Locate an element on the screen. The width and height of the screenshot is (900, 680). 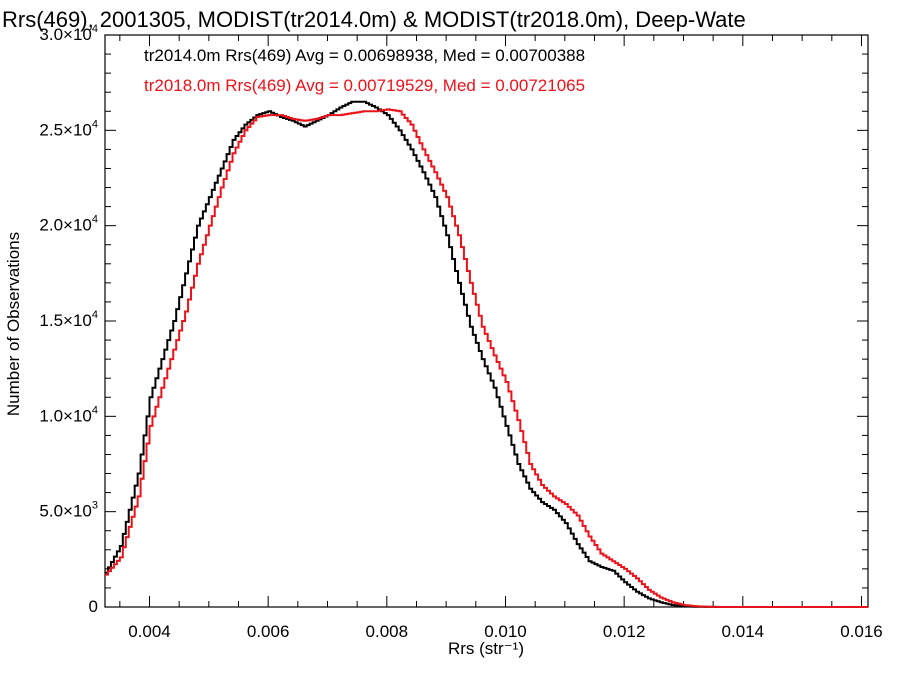
x-axis-label: Rrs (str⁻¹) is located at coordinates (486, 648).